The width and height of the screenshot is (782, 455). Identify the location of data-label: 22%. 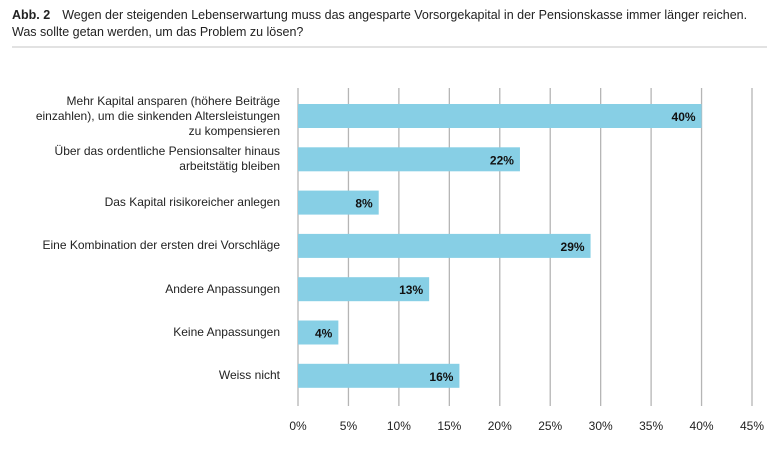
(502, 160).